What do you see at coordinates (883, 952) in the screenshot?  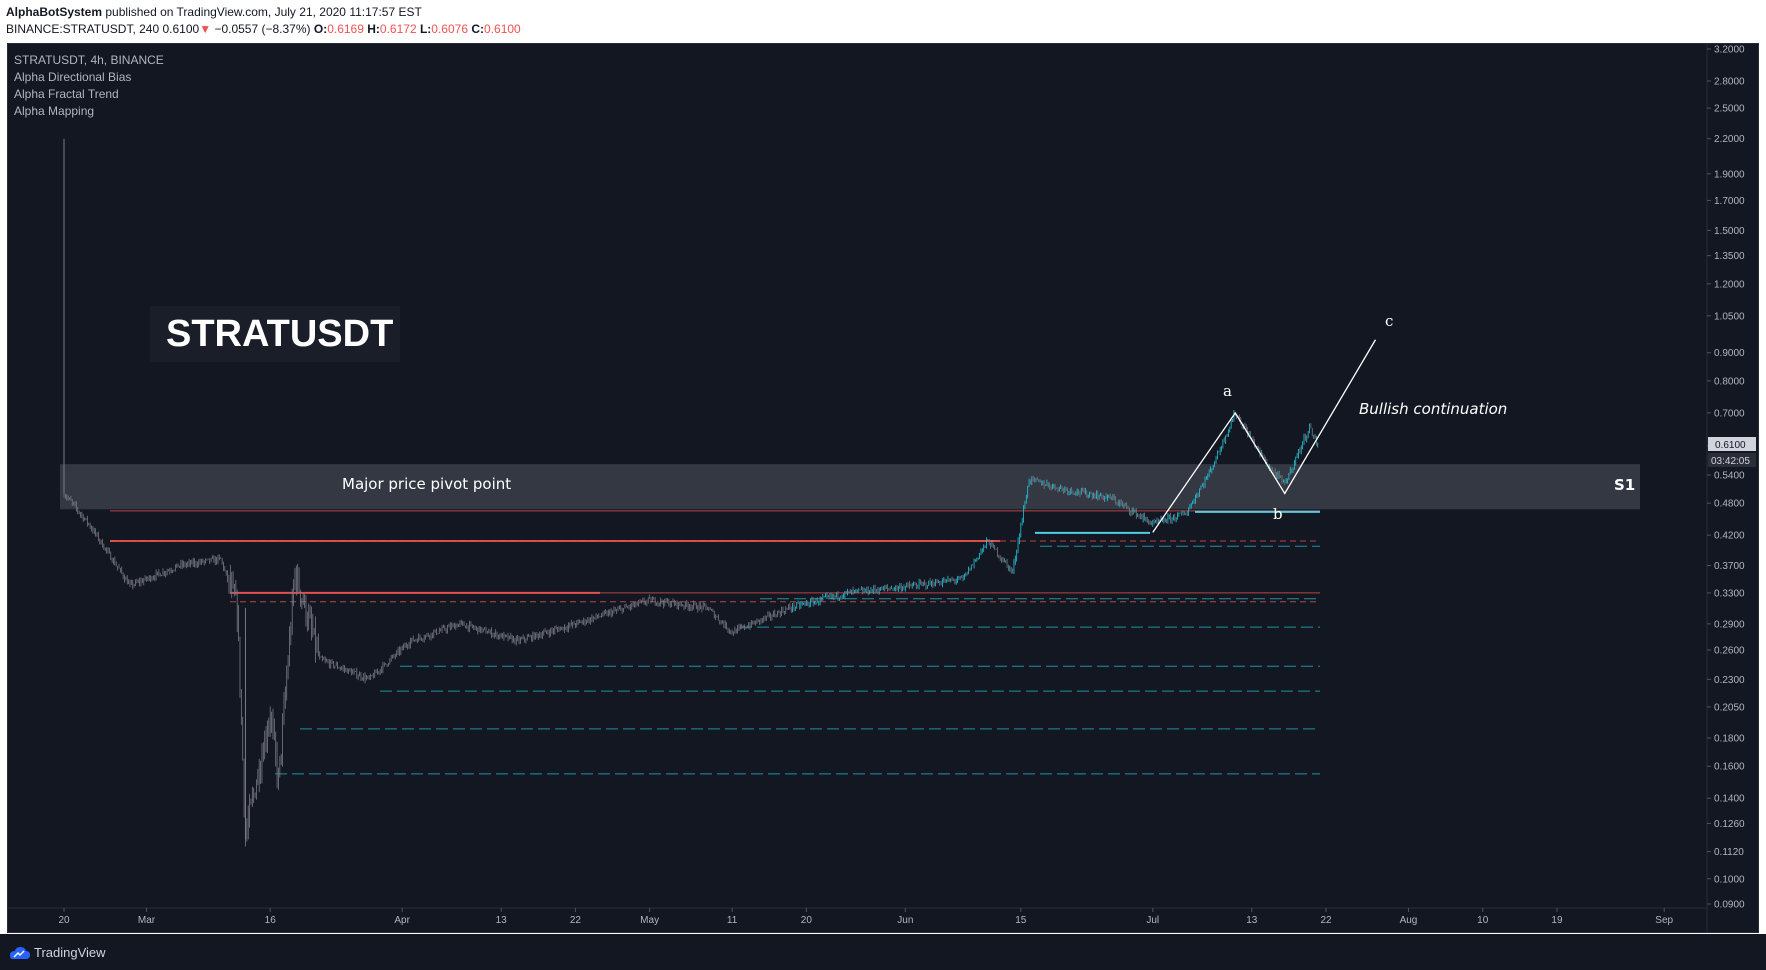 I see `footer-bar: TradingView` at bounding box center [883, 952].